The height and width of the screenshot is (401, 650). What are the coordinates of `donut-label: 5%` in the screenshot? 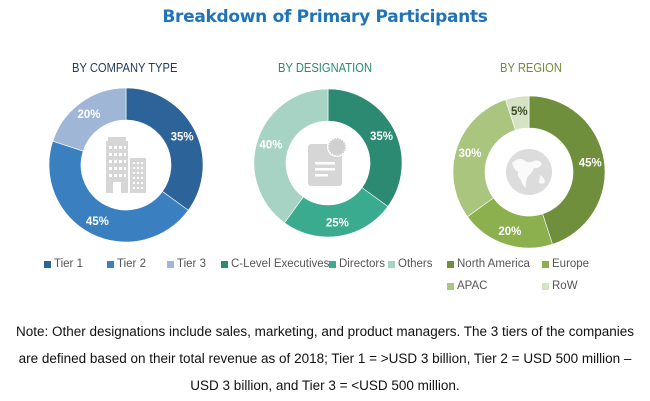 It's located at (519, 112).